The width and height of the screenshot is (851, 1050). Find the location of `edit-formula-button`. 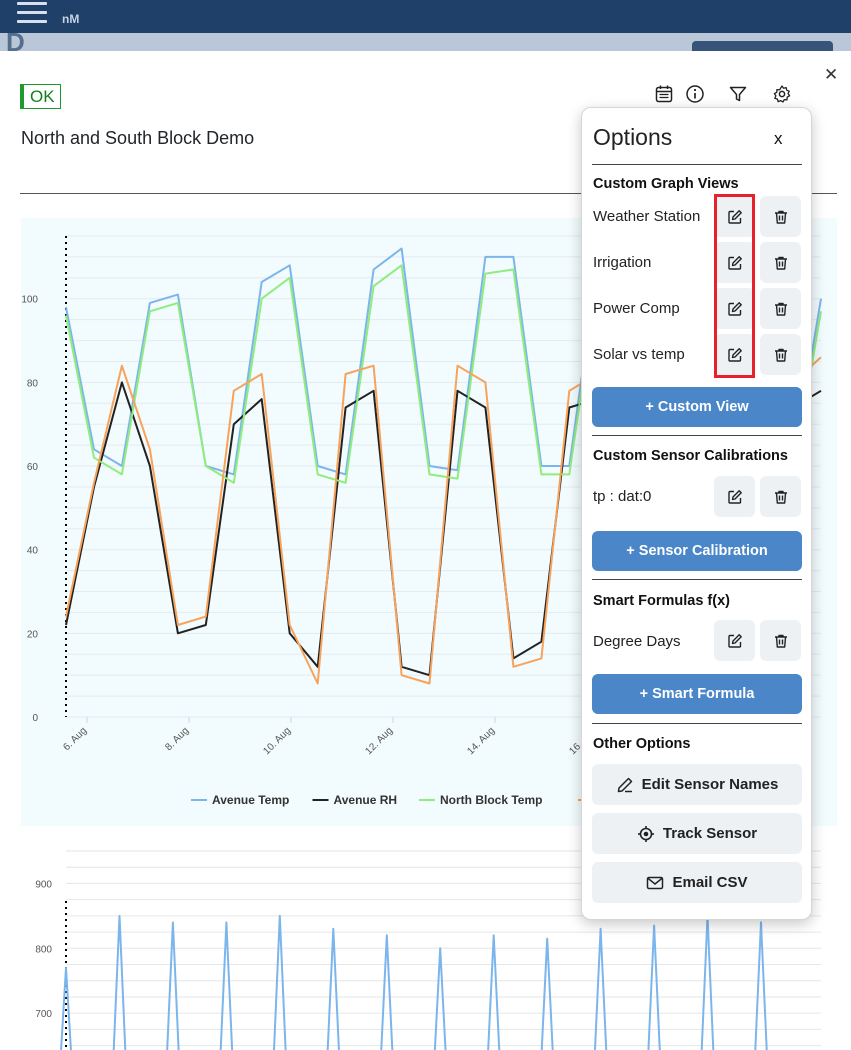

edit-formula-button is located at coordinates (734, 640).